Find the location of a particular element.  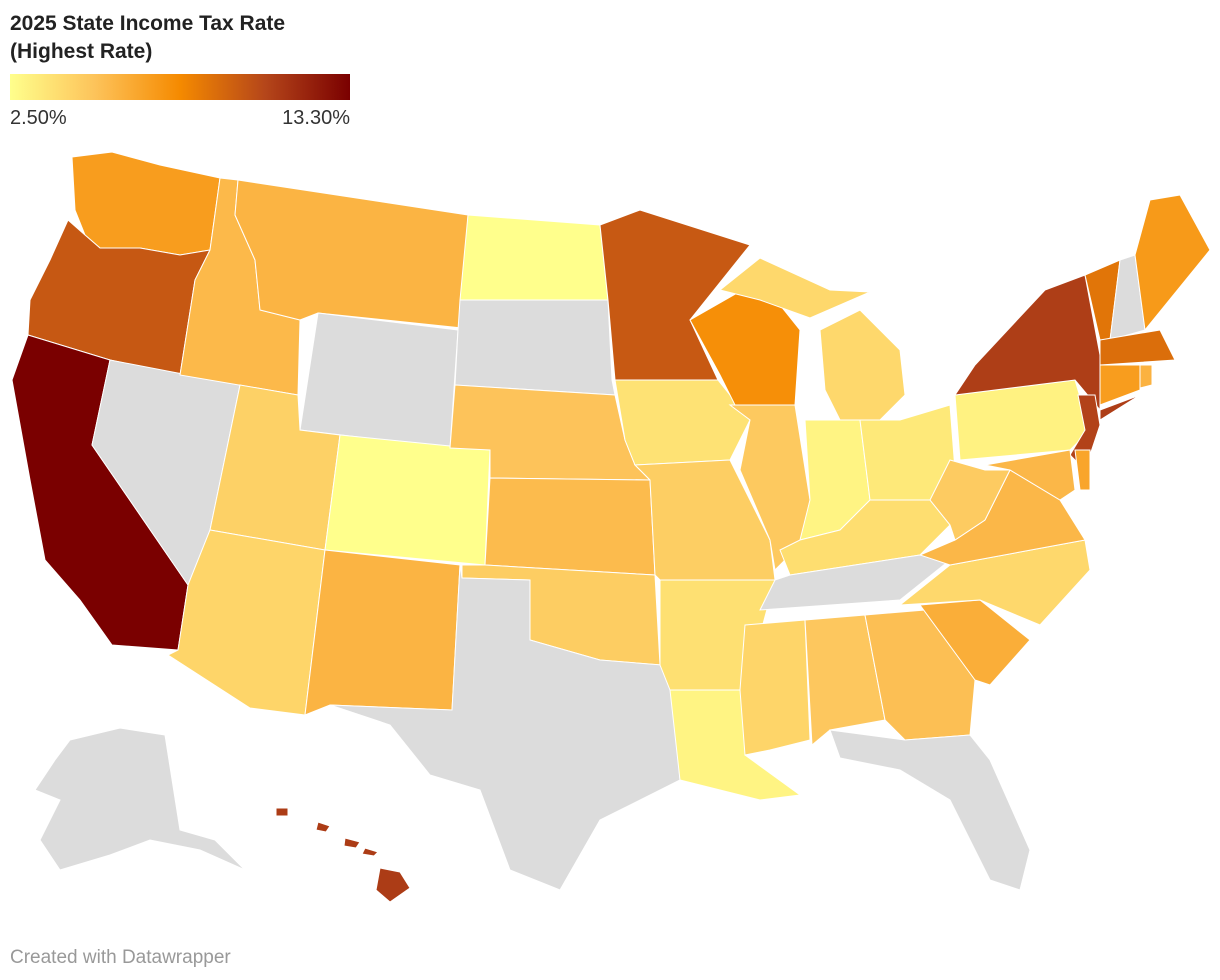

legend-bar is located at coordinates (180, 87).